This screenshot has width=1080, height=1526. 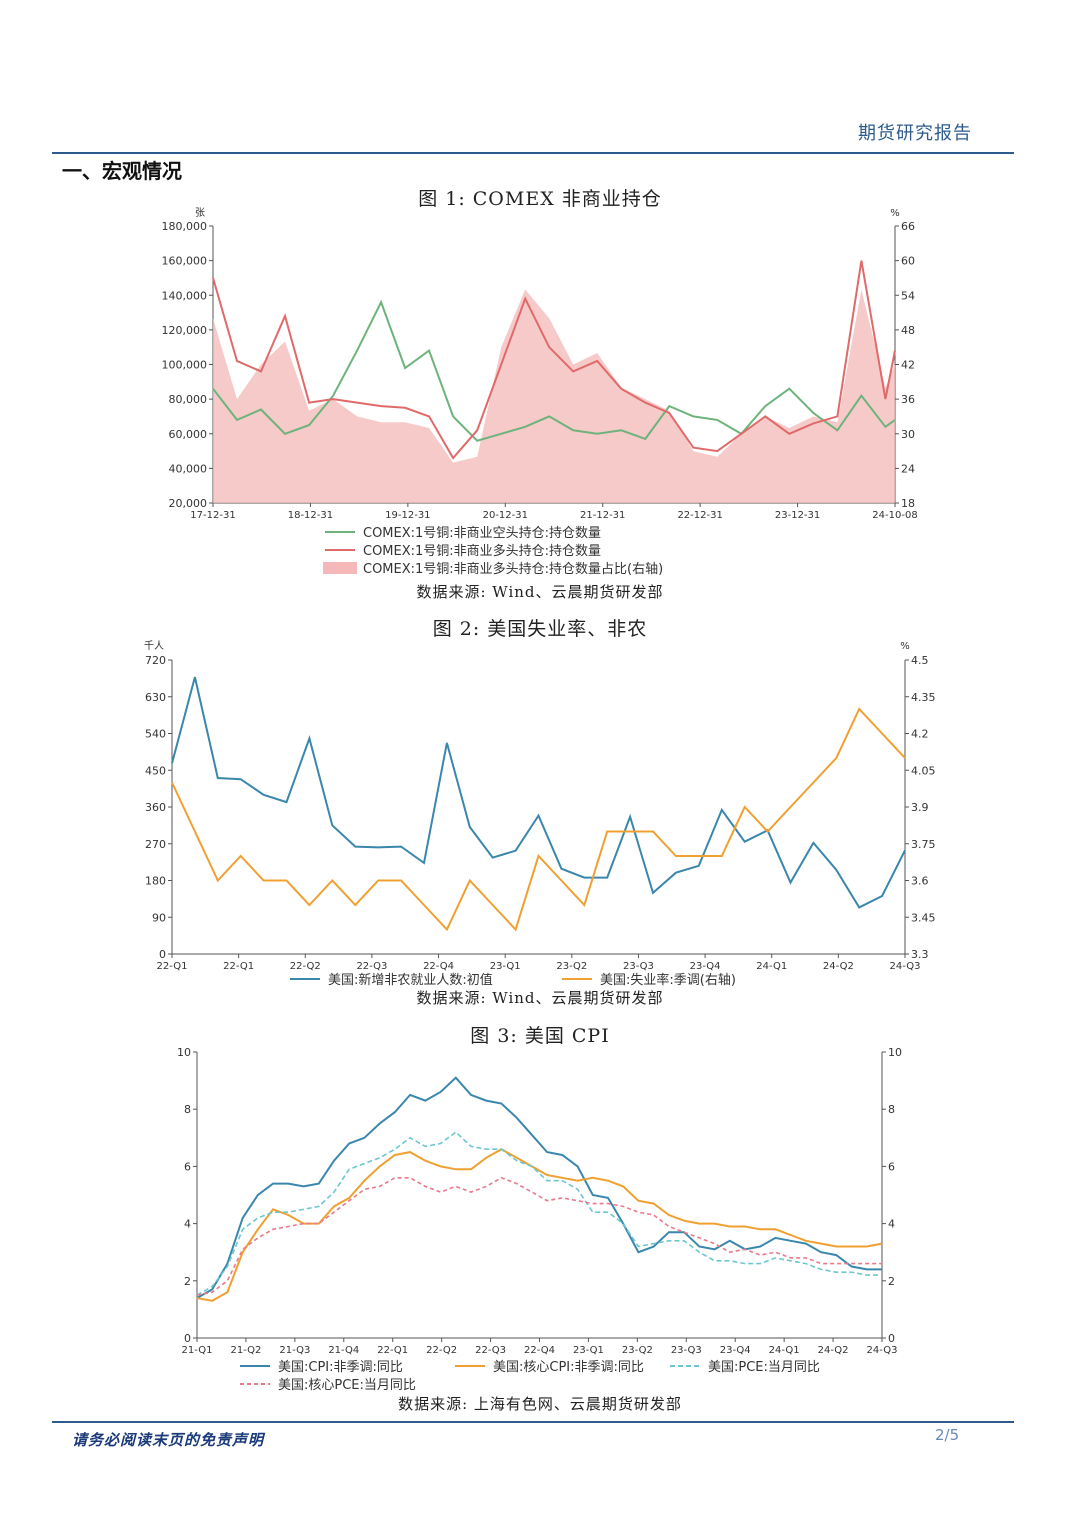 I want to click on x-tick-label: 22-12-31, so click(x=699, y=515).